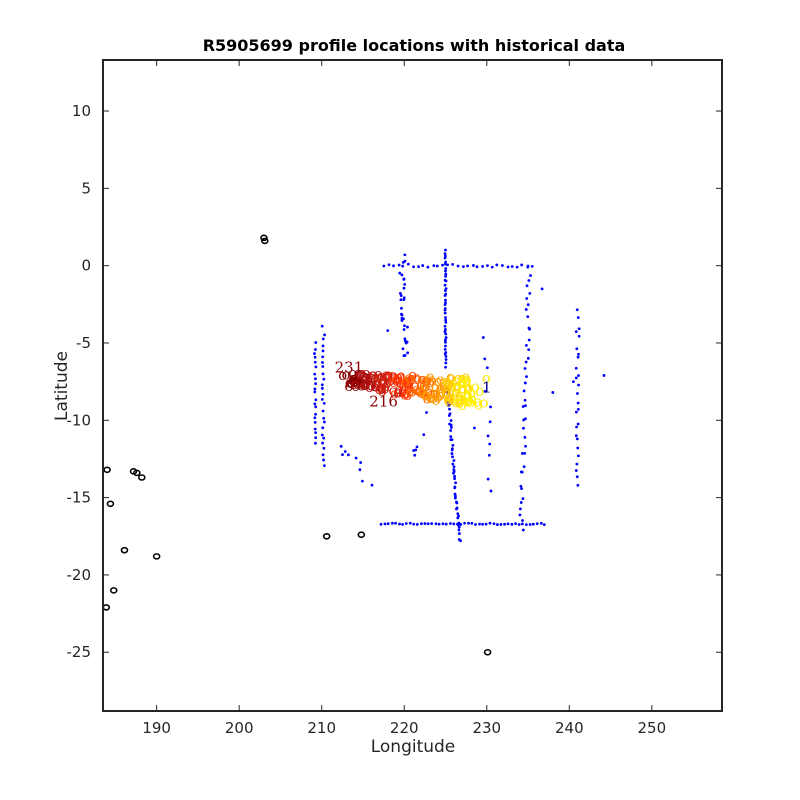 The height and width of the screenshot is (800, 800). I want to click on y-tick-label: -10, so click(79, 420).